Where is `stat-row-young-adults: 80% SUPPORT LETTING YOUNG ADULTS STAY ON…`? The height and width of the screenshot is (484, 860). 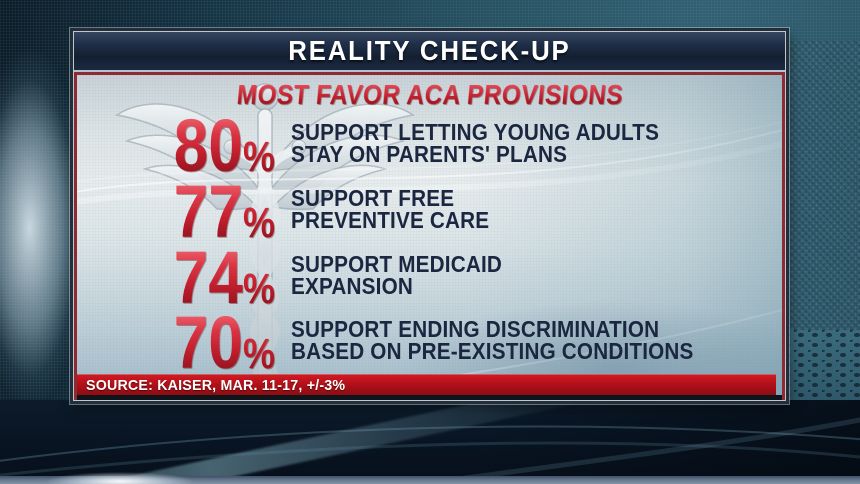
stat-row-young-adults: 80% SUPPORT LETTING YOUNG ADULTS STAY ON… is located at coordinates (429, 148).